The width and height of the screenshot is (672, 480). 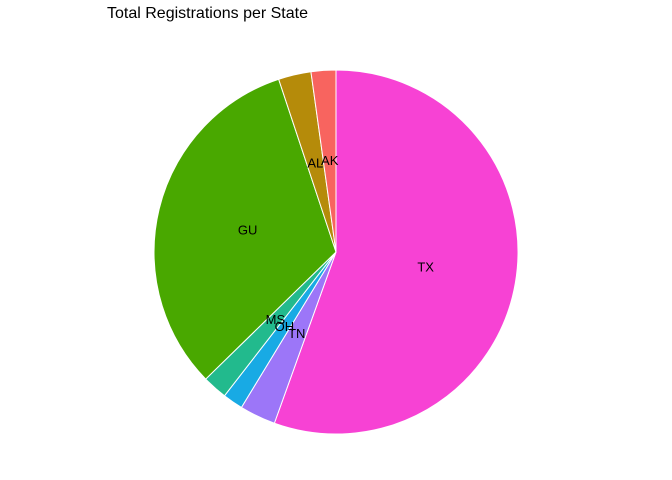 I want to click on slice-label-ms: MS, so click(x=276, y=319).